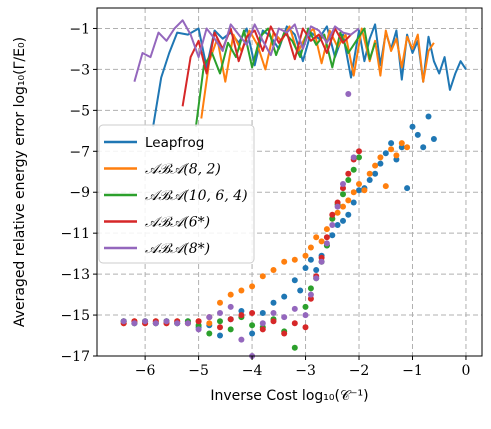 The height and width of the screenshot is (429, 491). Describe the element at coordinates (177, 223) in the screenshot. I see `legend-label: 𝒜ℬ𝒜(6*)` at that location.